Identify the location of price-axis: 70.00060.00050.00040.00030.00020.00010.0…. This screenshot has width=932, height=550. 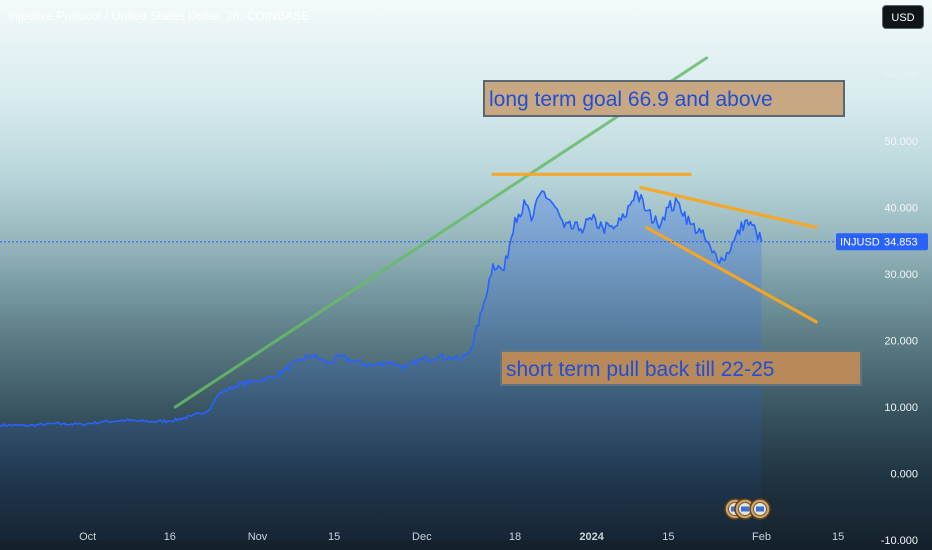
(899, 275).